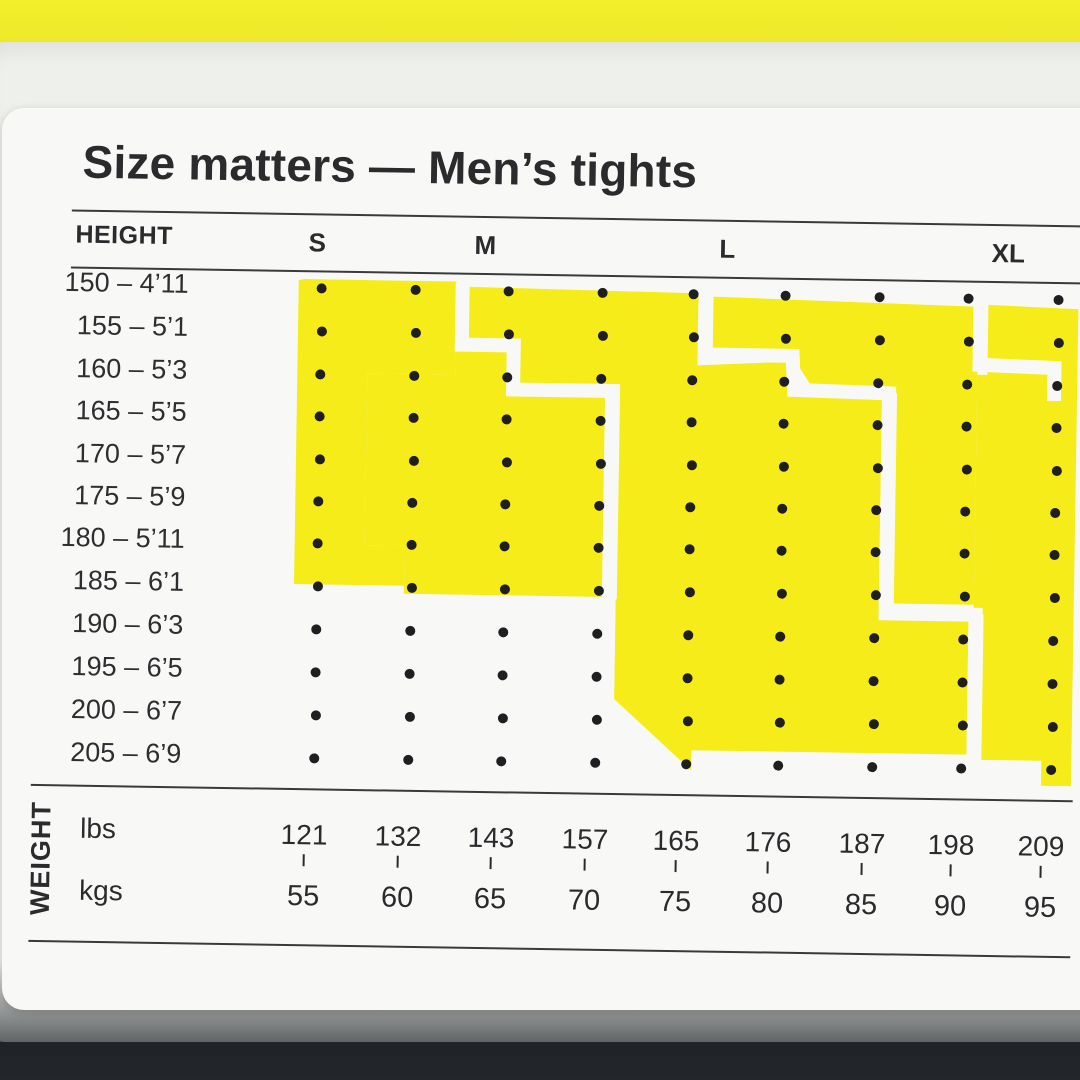 This screenshot has width=1080, height=1080. Describe the element at coordinates (1026, 545) in the screenshot. I see `zone-xxl` at that location.